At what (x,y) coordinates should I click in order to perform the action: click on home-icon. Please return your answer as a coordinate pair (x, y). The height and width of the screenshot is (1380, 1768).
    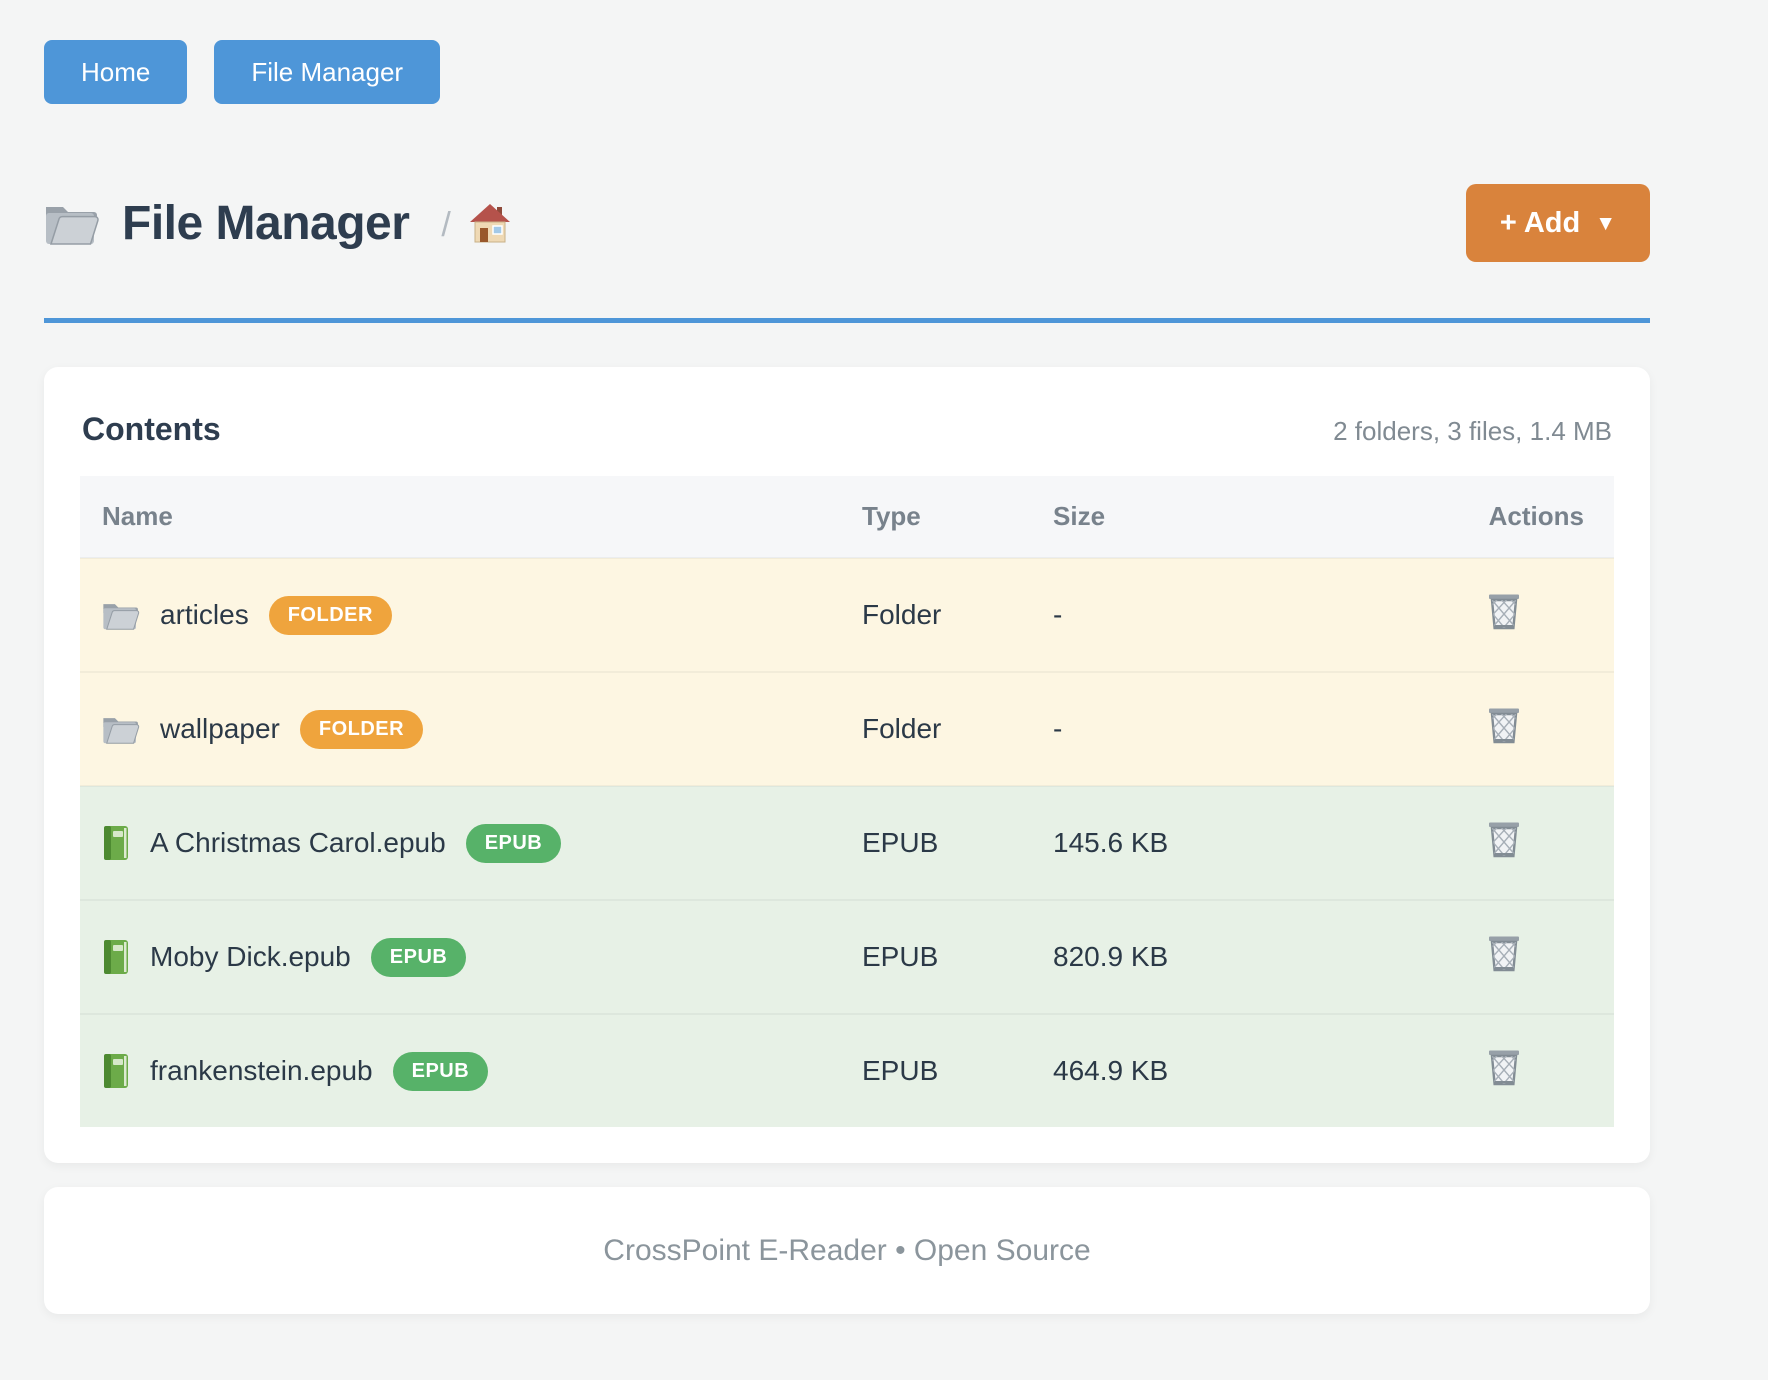
    Looking at the image, I should click on (490, 223).